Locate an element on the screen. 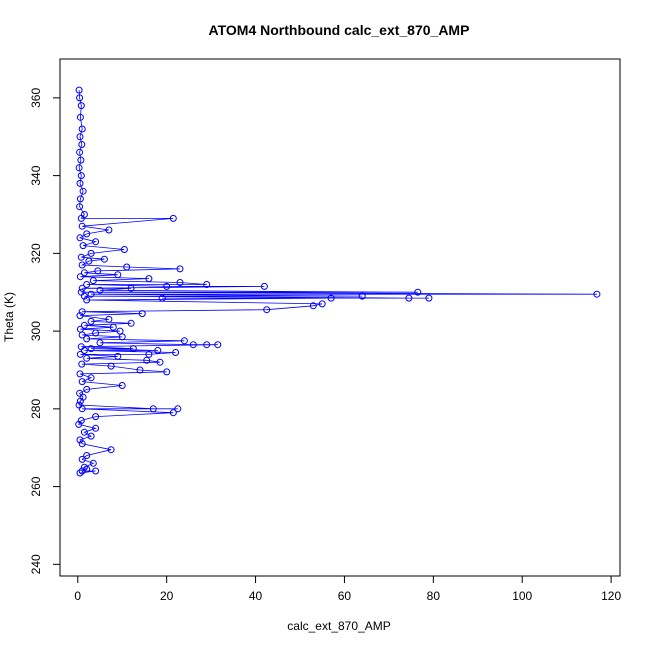 Image resolution: width=650 pixels, height=650 pixels. x-tick-label: 60 is located at coordinates (345, 596).